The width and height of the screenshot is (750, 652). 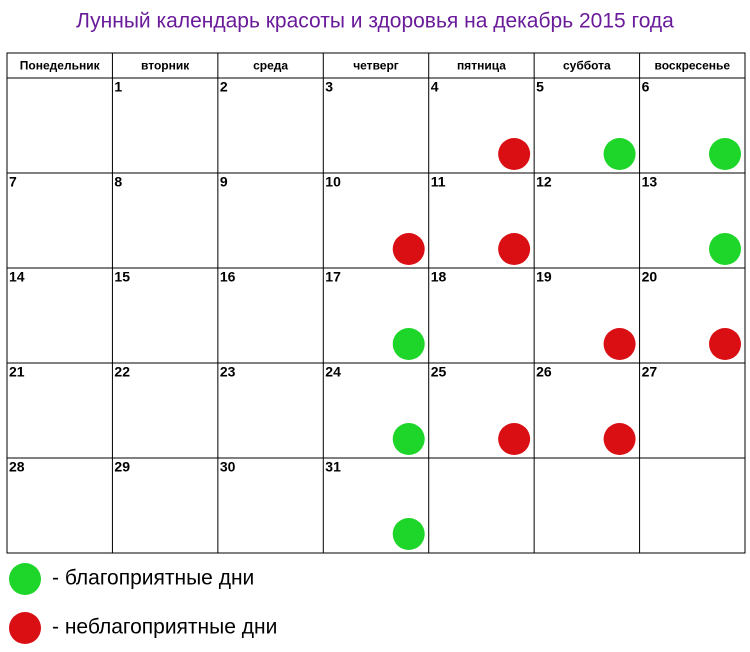 What do you see at coordinates (646, 87) in the screenshot?
I see `day-number: 6` at bounding box center [646, 87].